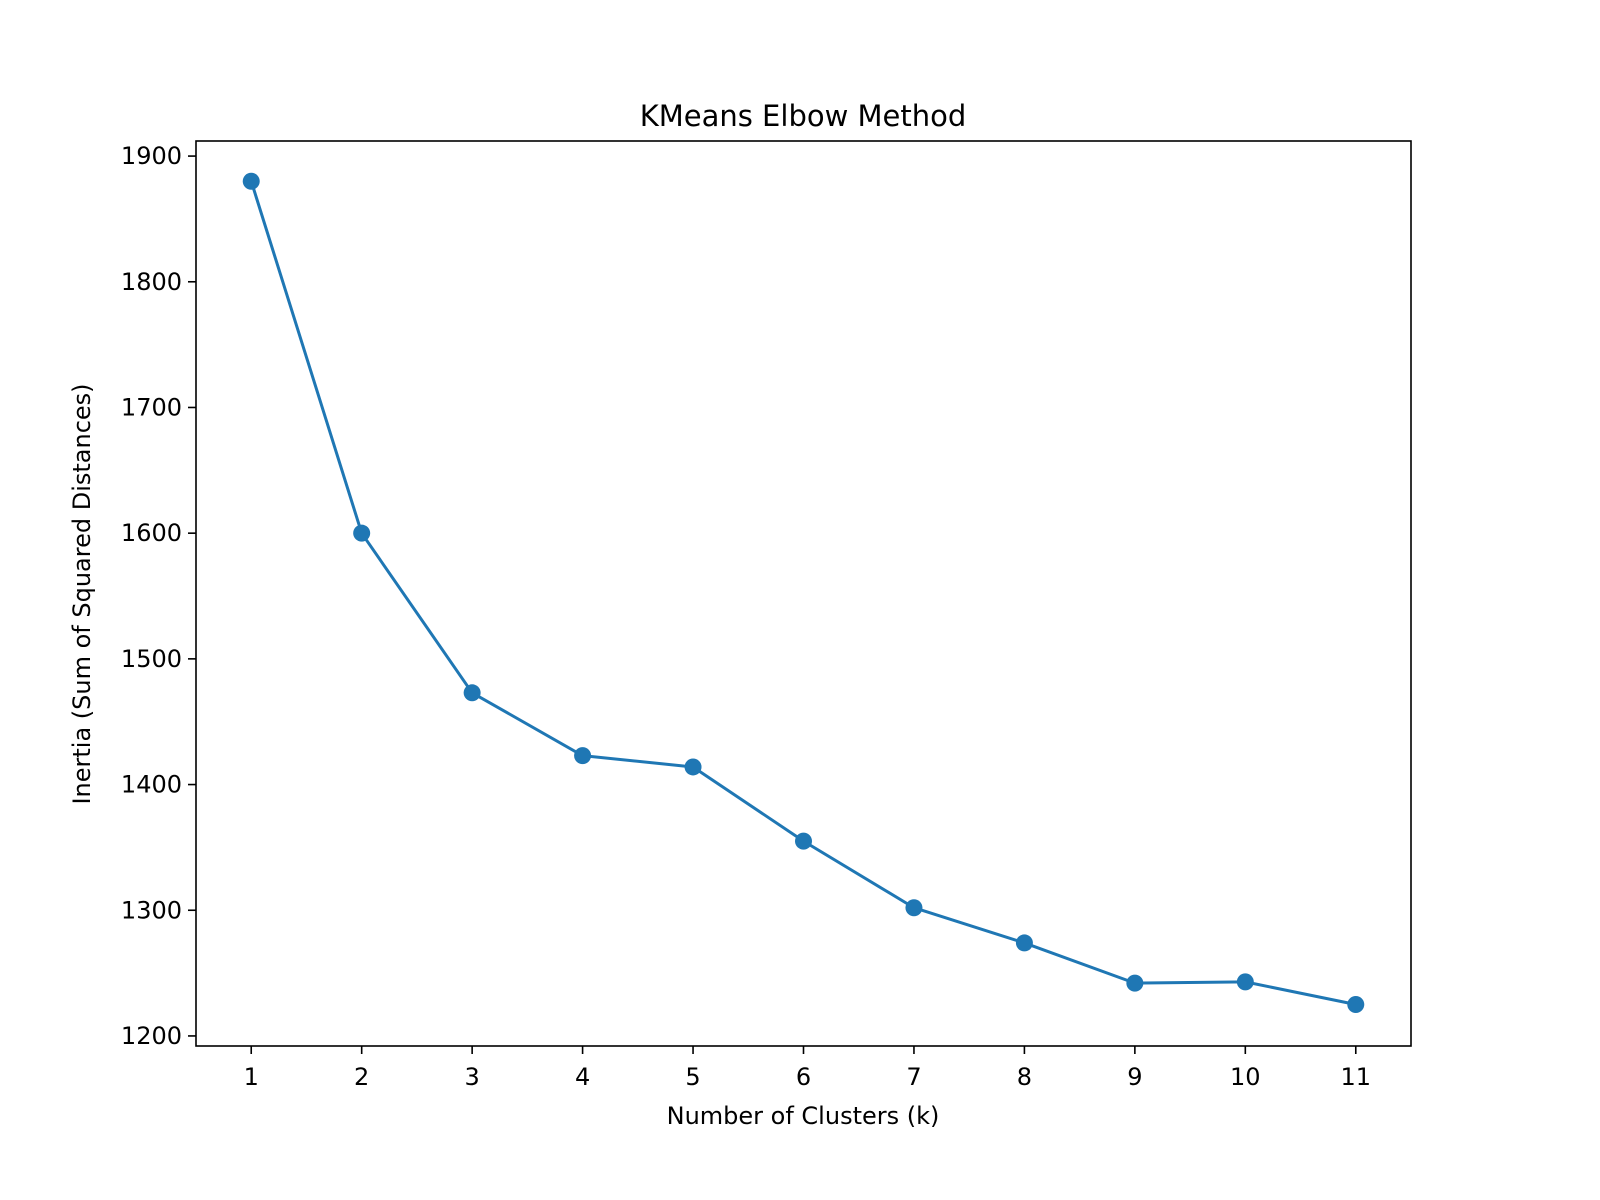 Image resolution: width=1600 pixels, height=1200 pixels. What do you see at coordinates (151, 659) in the screenshot?
I see `y-tick-label: 1500` at bounding box center [151, 659].